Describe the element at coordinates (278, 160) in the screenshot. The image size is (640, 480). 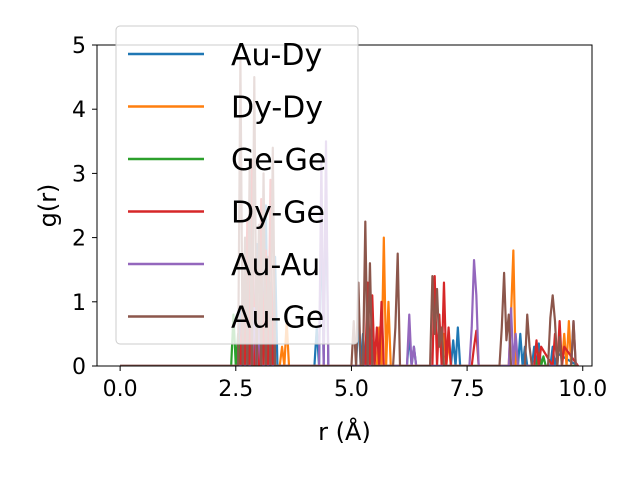
I see `legend-label-ge-ge: Ge-Ge` at that location.